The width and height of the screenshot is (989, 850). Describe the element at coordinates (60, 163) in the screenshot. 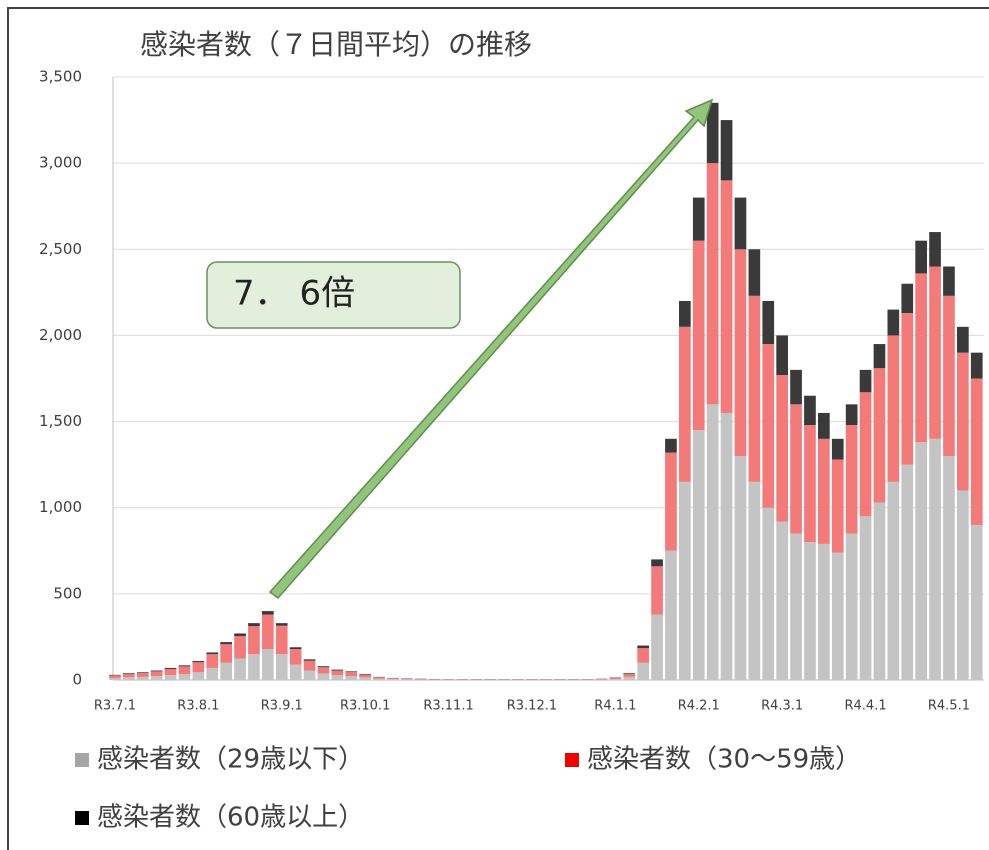

I see `y-tick-label: 3,000` at that location.